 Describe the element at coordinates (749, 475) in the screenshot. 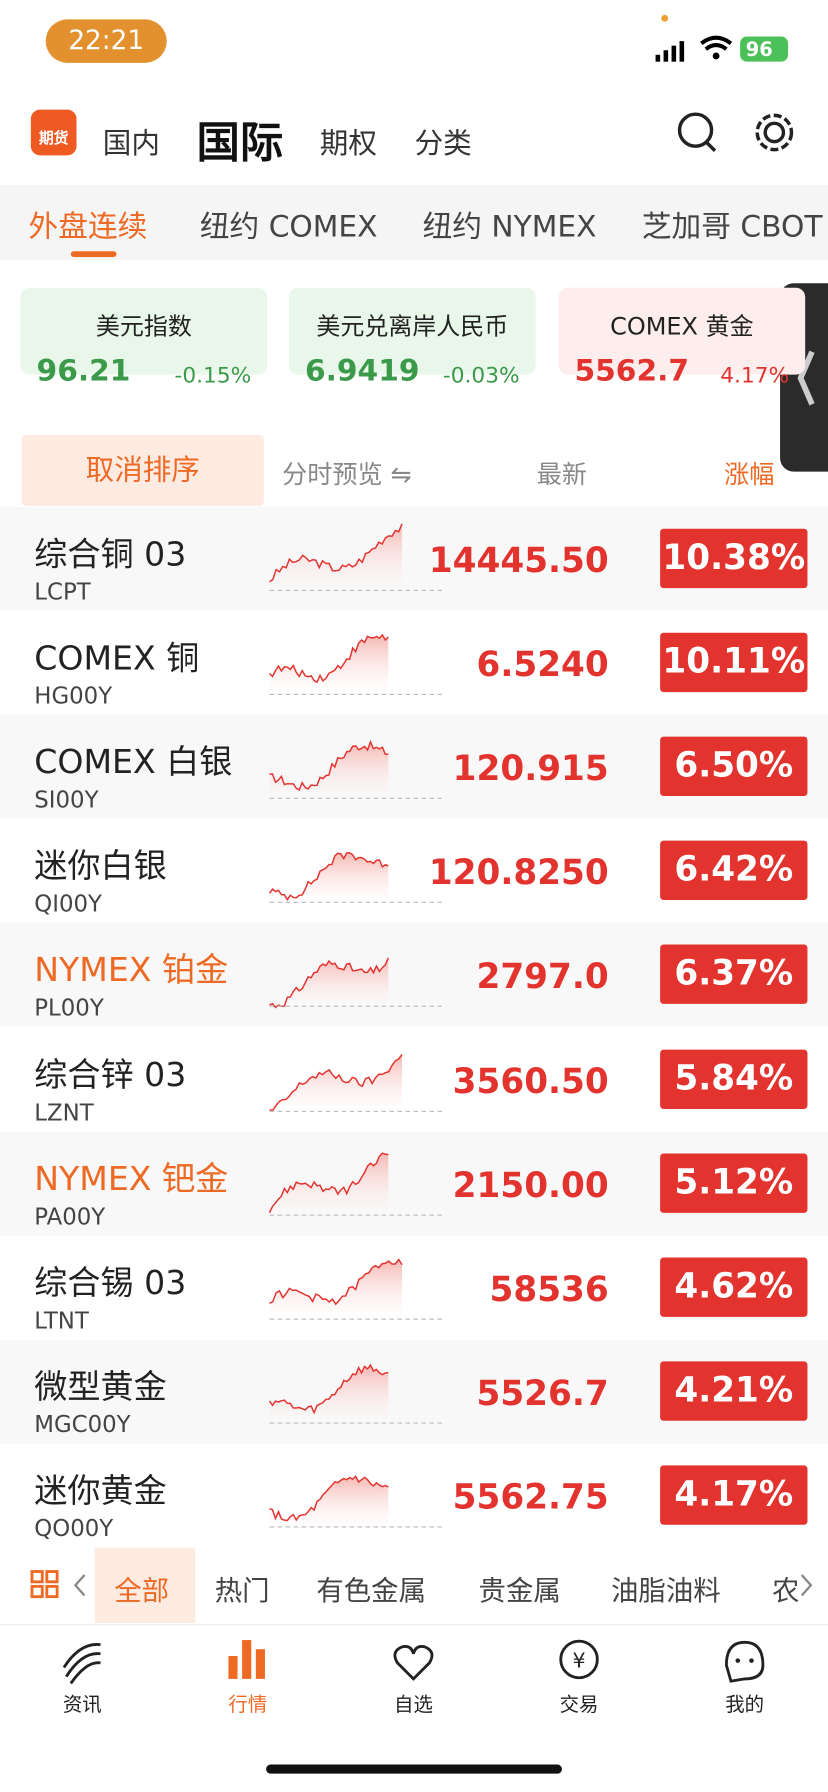

I see `change-header: 涨幅` at that location.